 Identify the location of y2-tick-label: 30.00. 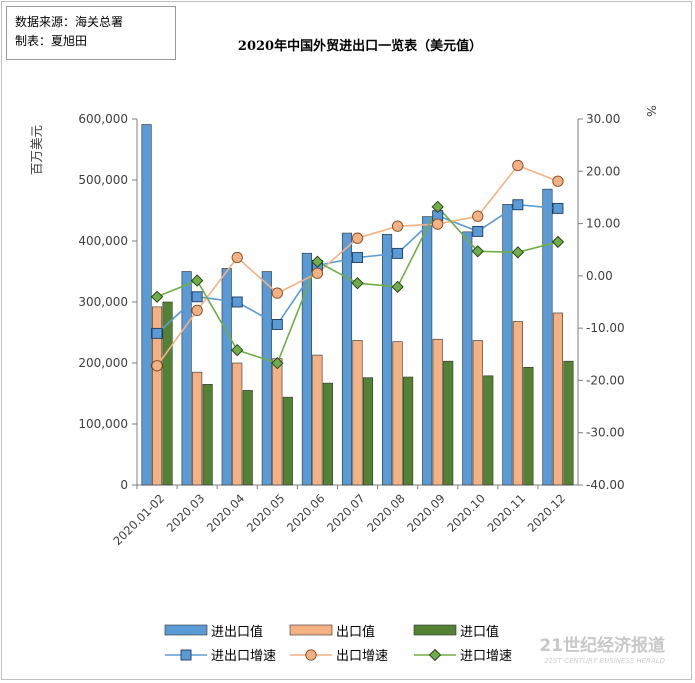
(603, 119).